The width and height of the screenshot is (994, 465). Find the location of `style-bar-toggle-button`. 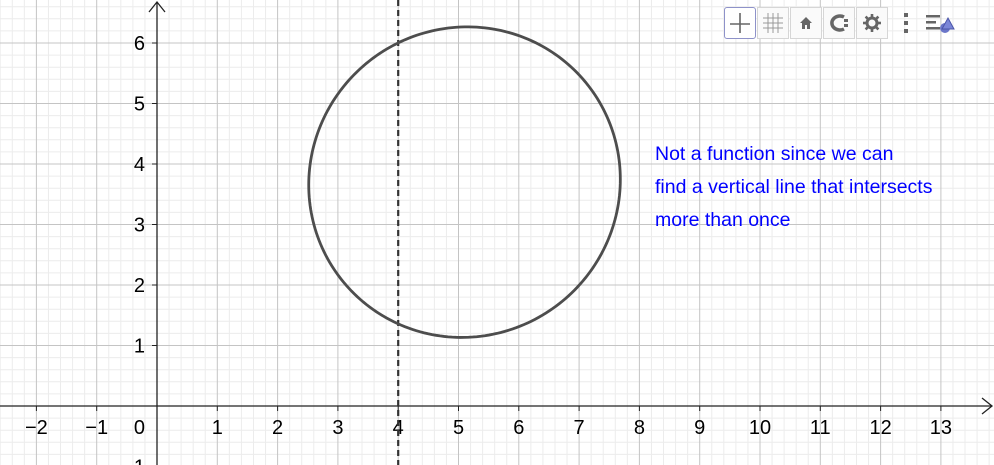

style-bar-toggle-button is located at coordinates (940, 23).